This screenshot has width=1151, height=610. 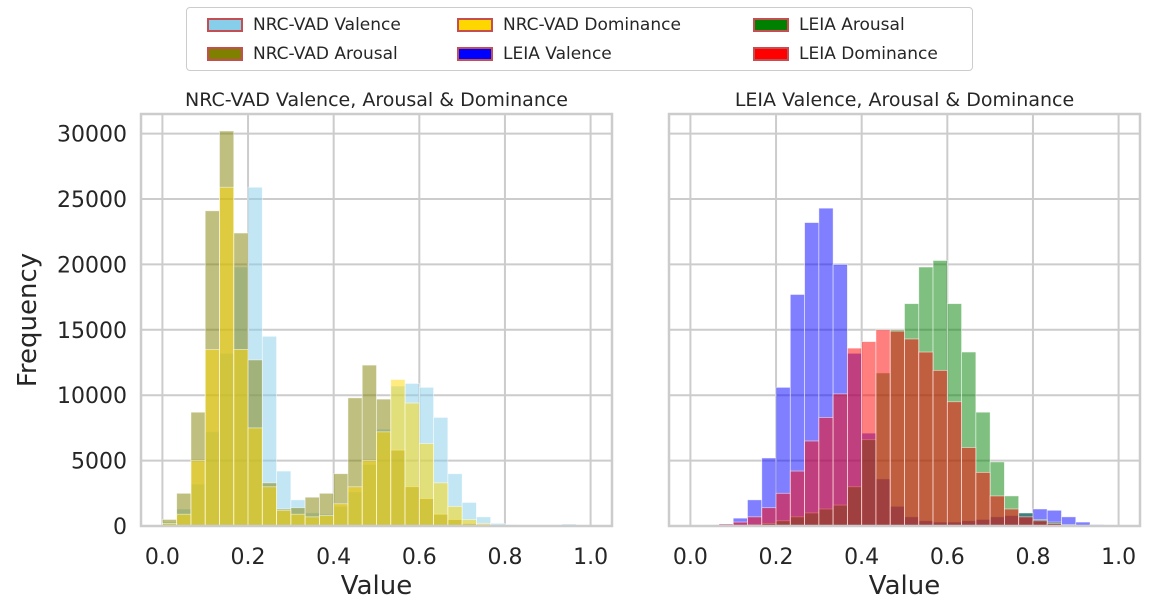 I want to click on chart-title: LEIA Valence, Arousal & Dominance, so click(x=904, y=100).